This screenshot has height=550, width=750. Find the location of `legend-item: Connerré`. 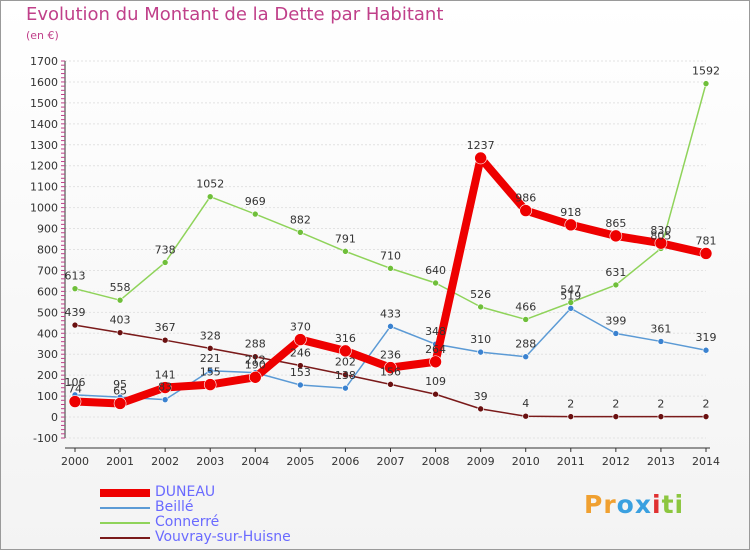

legend-item: Connerré is located at coordinates (230, 522).